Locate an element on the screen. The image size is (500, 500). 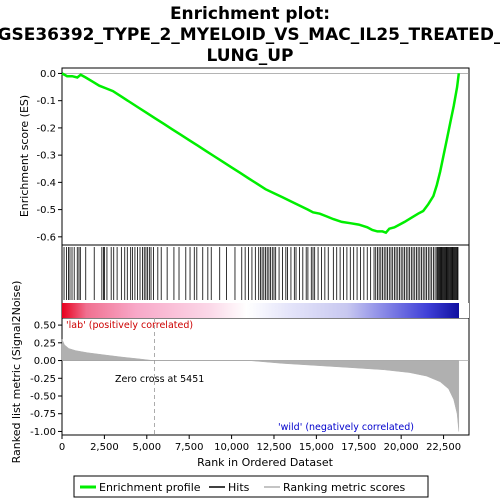
es-y-tick-label: -0.4 is located at coordinates (46, 183).